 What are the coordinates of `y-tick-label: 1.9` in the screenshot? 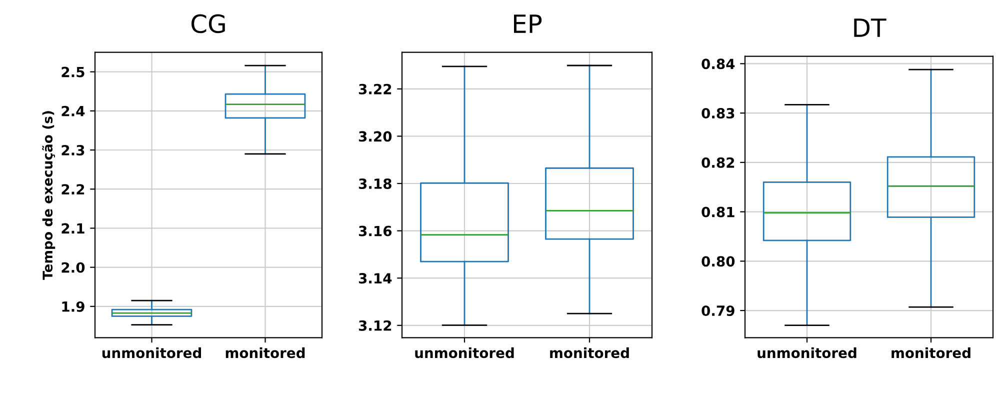 It's located at (73, 306).